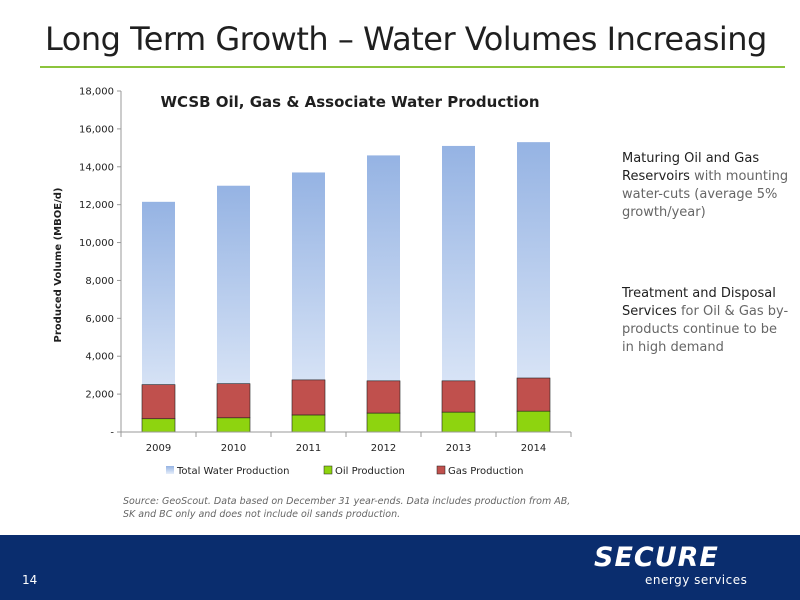 This screenshot has height=600, width=800. What do you see at coordinates (233, 448) in the screenshot?
I see `x-tick-label-2010: 2010` at bounding box center [233, 448].